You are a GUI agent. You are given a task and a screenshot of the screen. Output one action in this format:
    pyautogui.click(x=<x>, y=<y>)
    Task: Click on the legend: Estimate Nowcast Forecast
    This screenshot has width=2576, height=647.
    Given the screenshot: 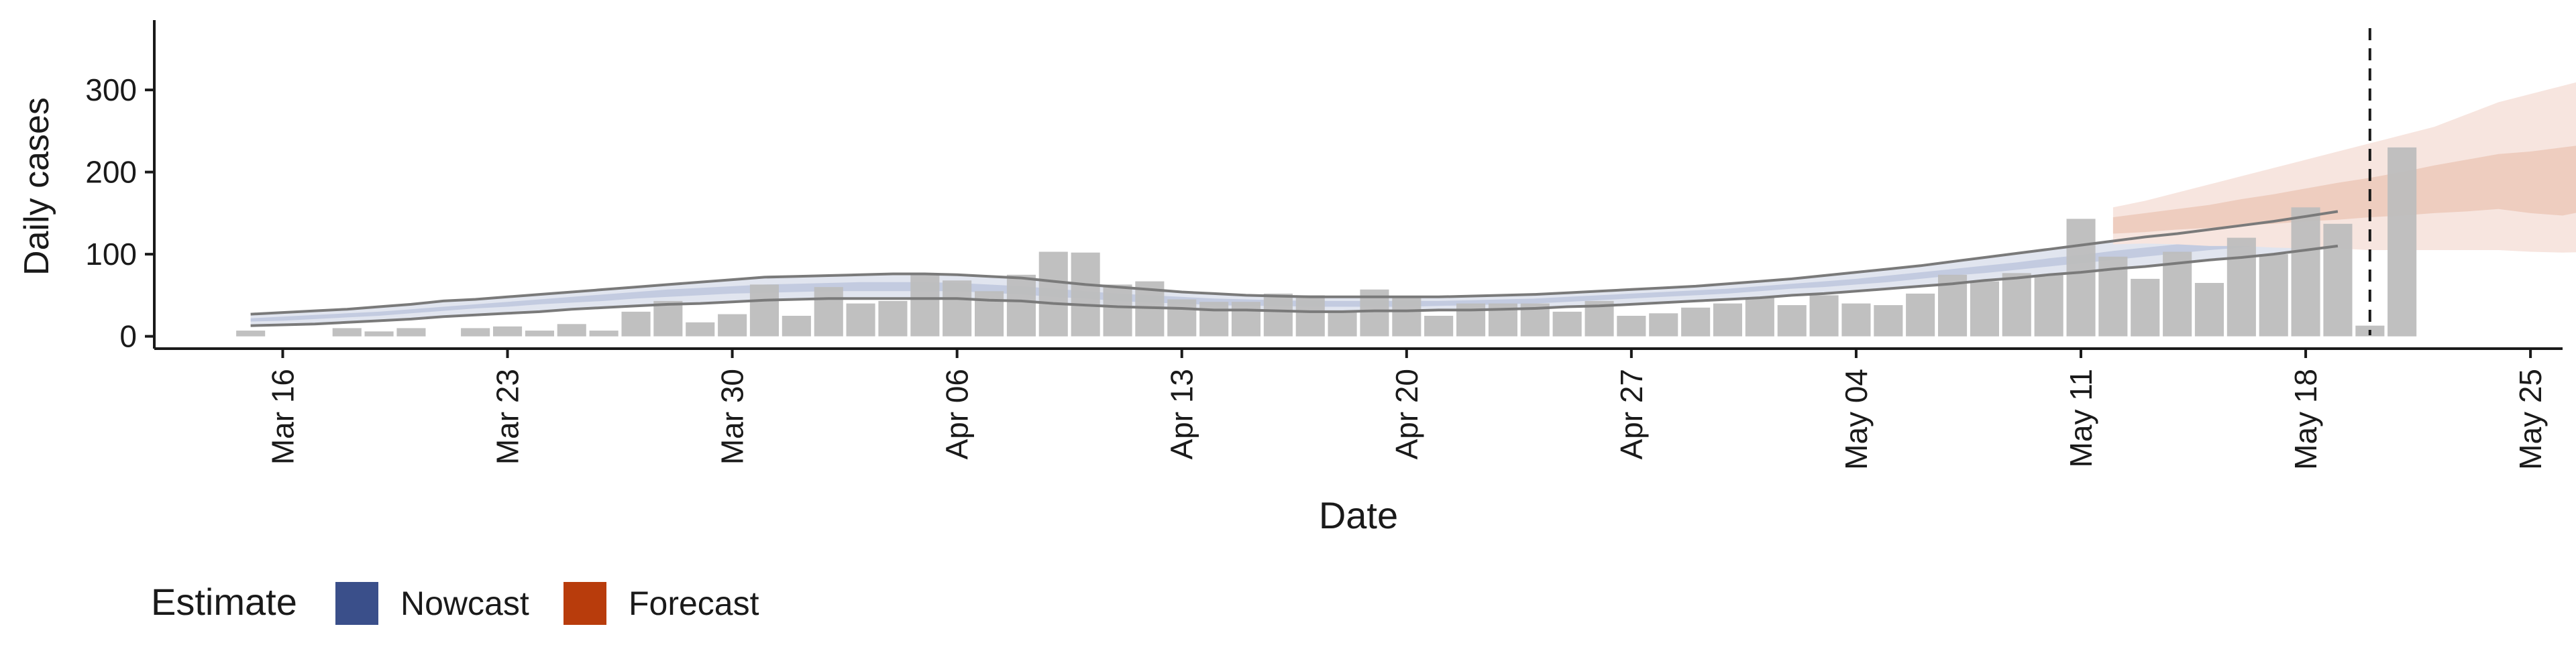 What is the action you would take?
    pyautogui.click(x=455, y=603)
    